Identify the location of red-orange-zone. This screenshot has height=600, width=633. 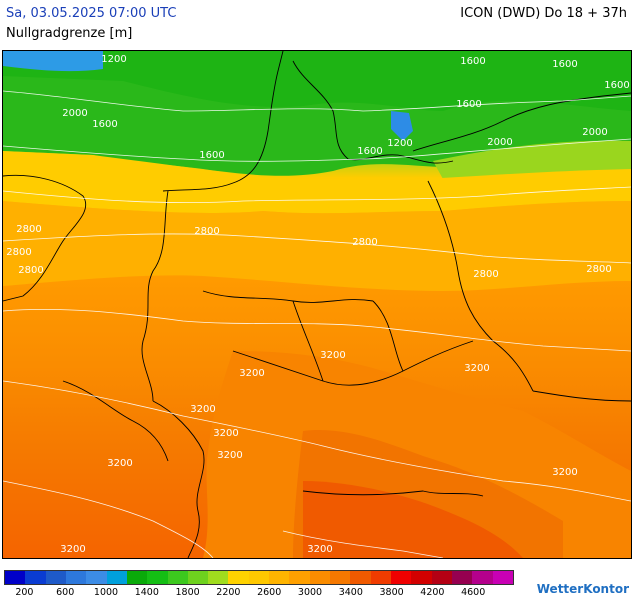
(413, 519).